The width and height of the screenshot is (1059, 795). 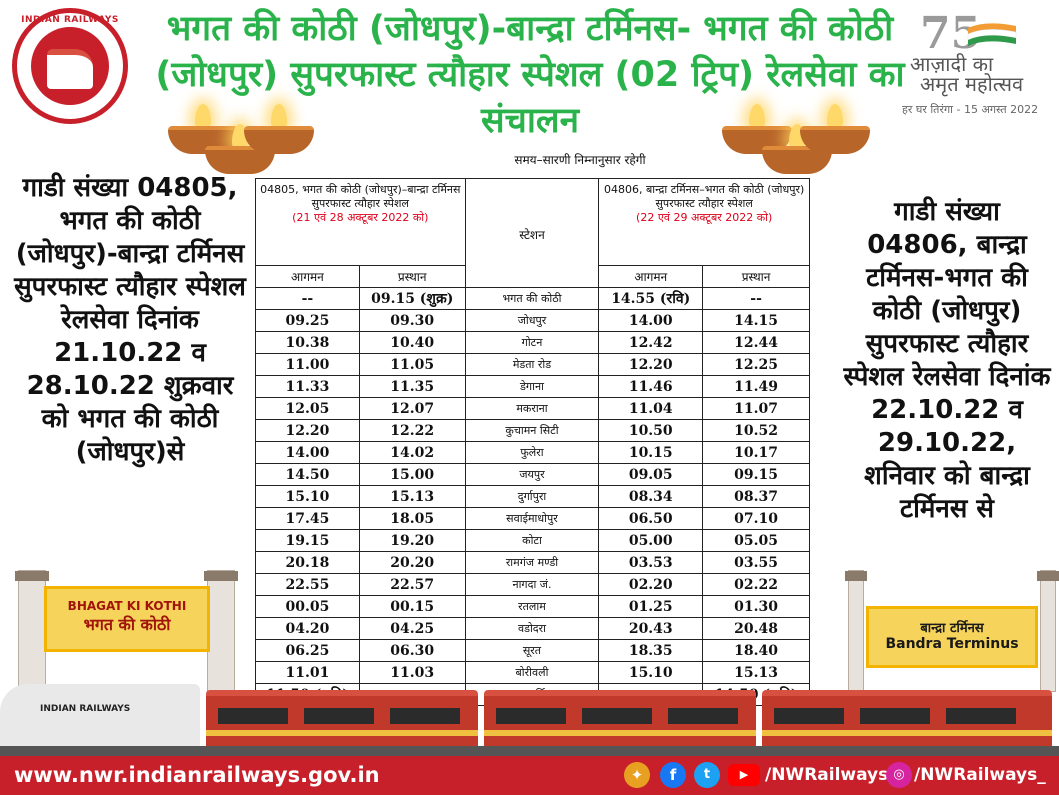 What do you see at coordinates (412, 452) in the screenshot?
I see `left-departure-cell: 14.02` at bounding box center [412, 452].